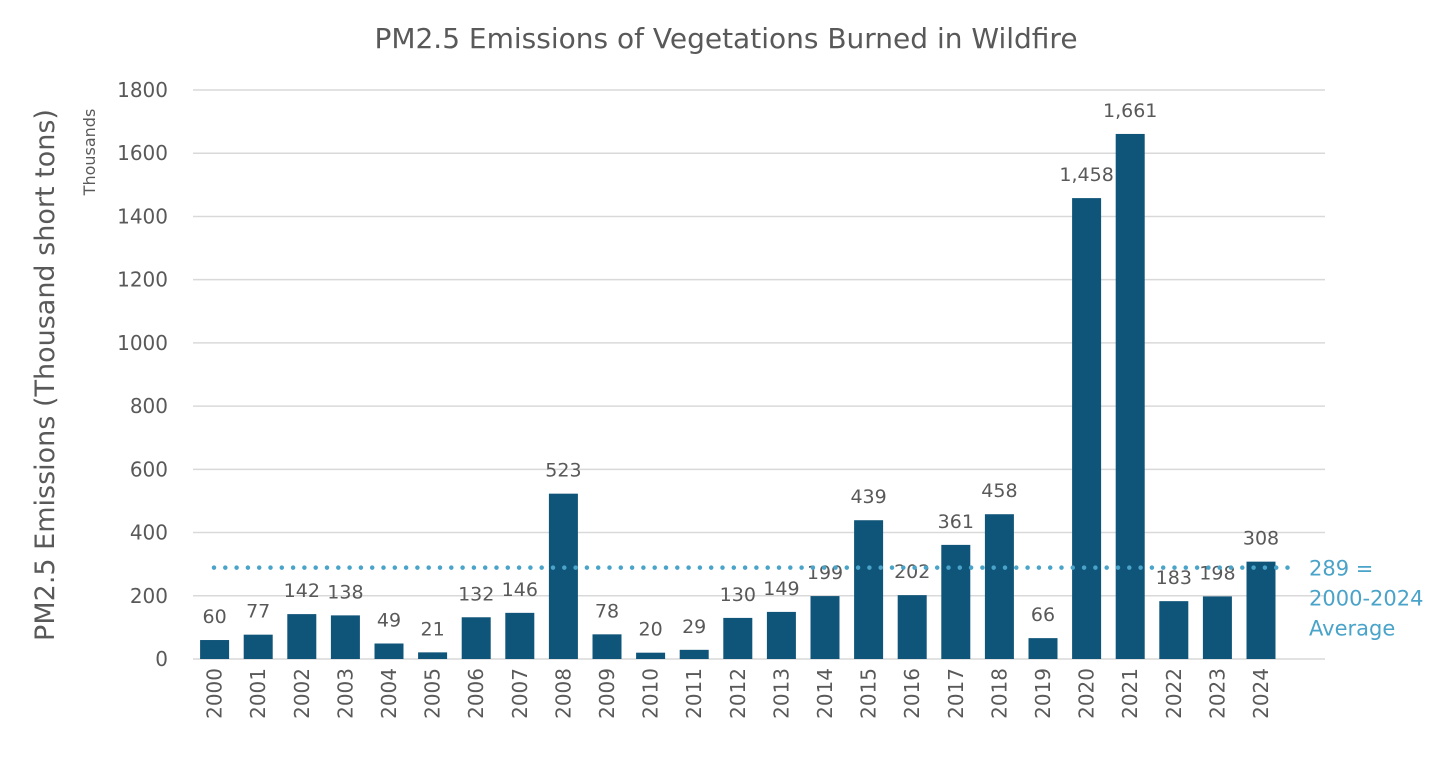 The height and width of the screenshot is (757, 1453). What do you see at coordinates (302, 591) in the screenshot?
I see `data-label: 142` at bounding box center [302, 591].